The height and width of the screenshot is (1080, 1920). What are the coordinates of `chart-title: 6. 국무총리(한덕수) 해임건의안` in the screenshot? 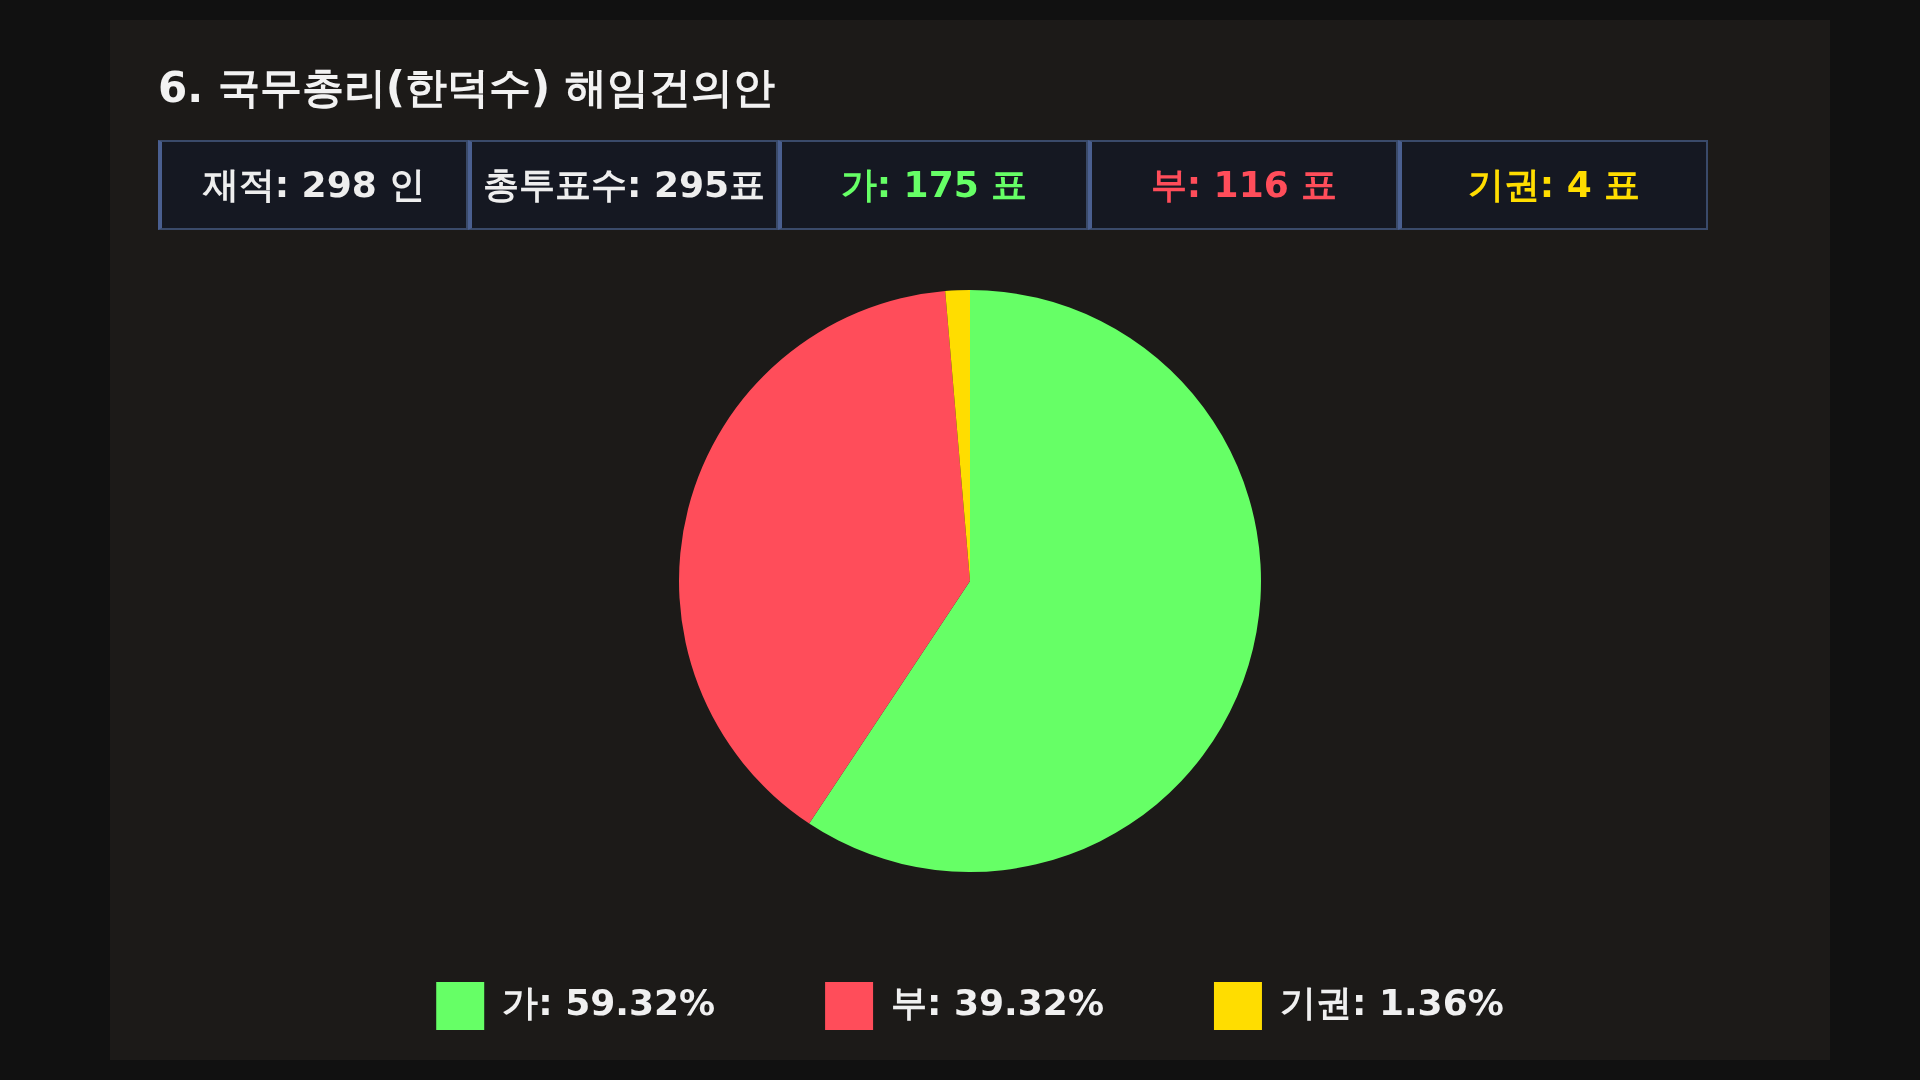 It's located at (466, 88).